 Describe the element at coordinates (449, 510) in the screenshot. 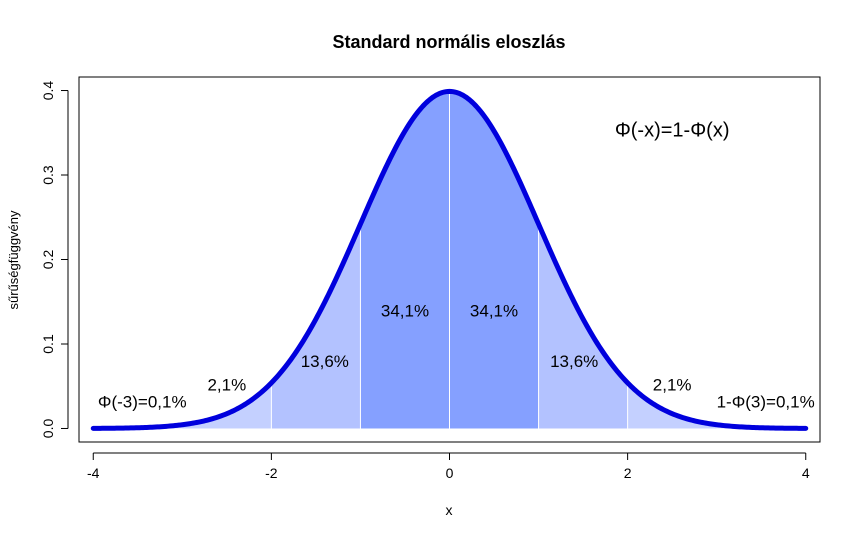

I see `x-axis-label: x` at that location.